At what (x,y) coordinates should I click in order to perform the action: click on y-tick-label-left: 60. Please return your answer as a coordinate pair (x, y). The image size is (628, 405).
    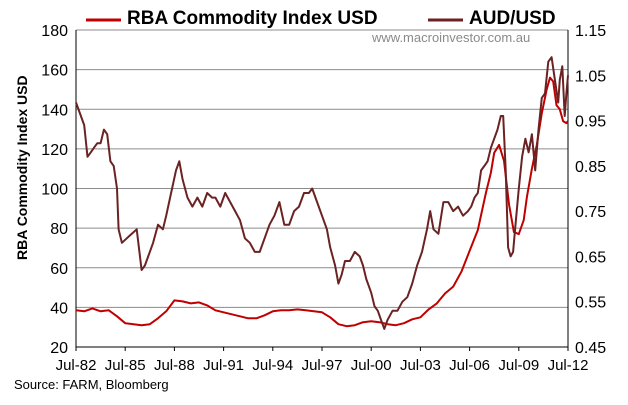
    Looking at the image, I should click on (59, 269).